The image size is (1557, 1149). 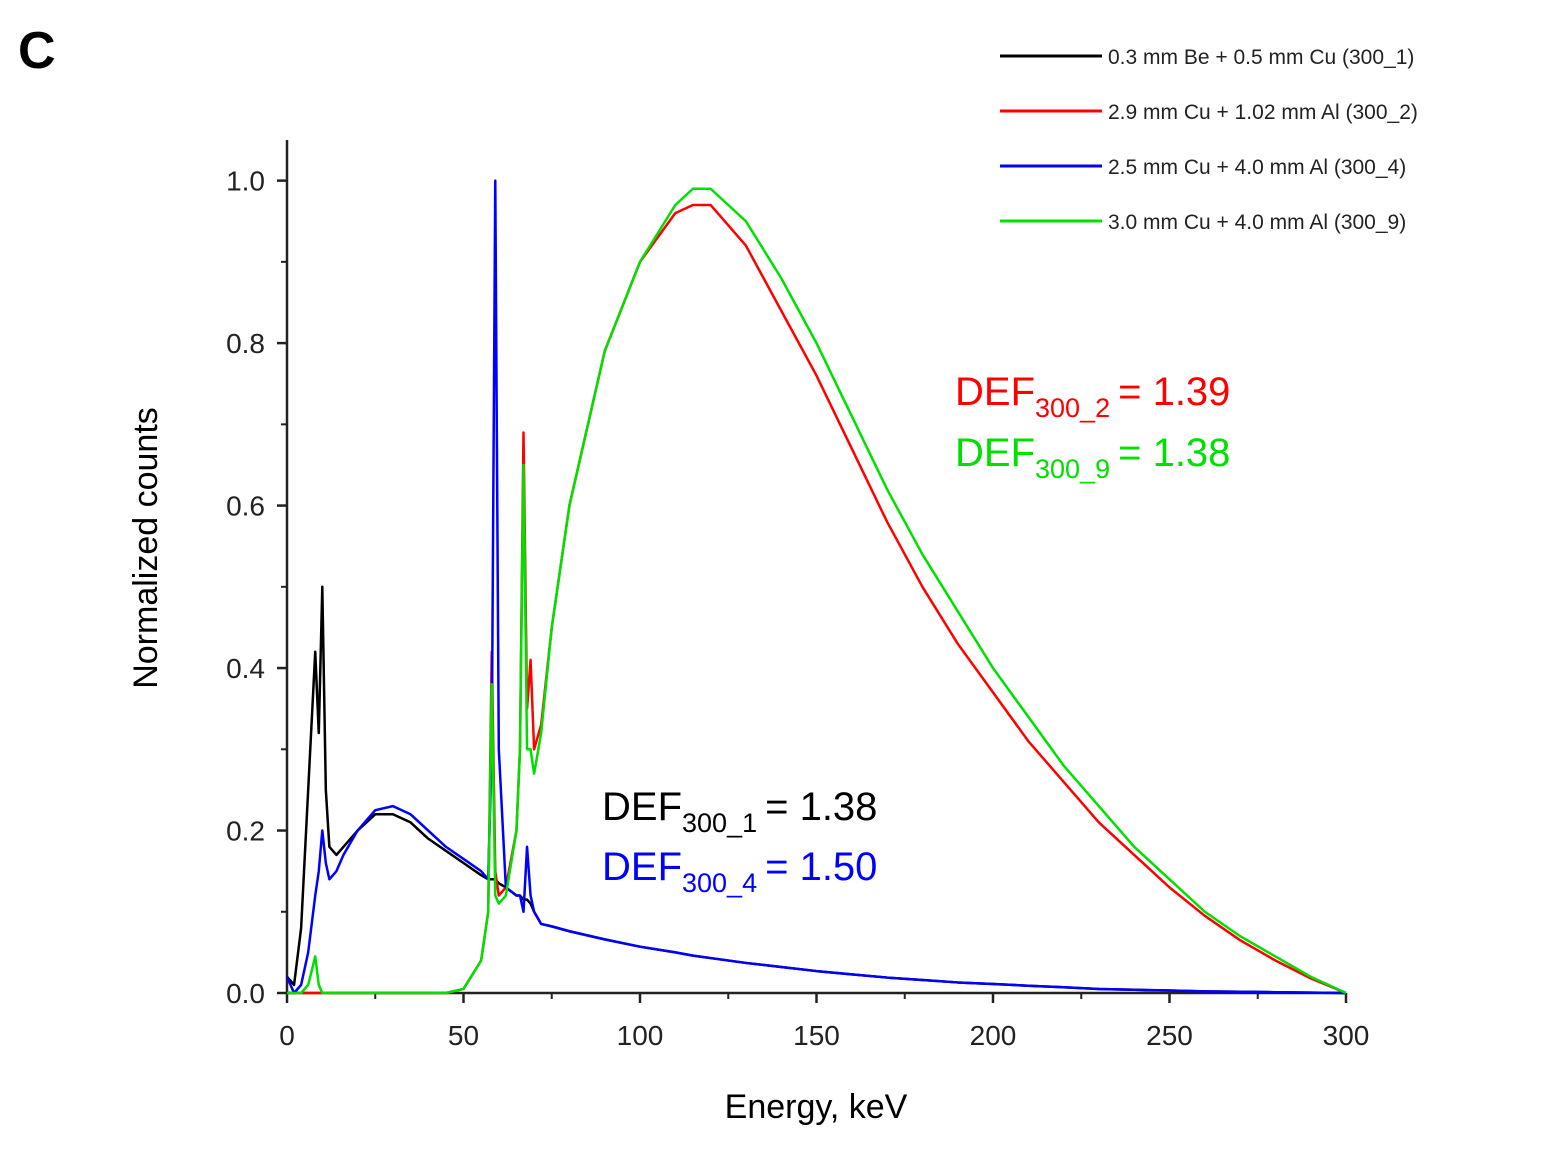 I want to click on x-tick-label: 150, so click(x=816, y=1035).